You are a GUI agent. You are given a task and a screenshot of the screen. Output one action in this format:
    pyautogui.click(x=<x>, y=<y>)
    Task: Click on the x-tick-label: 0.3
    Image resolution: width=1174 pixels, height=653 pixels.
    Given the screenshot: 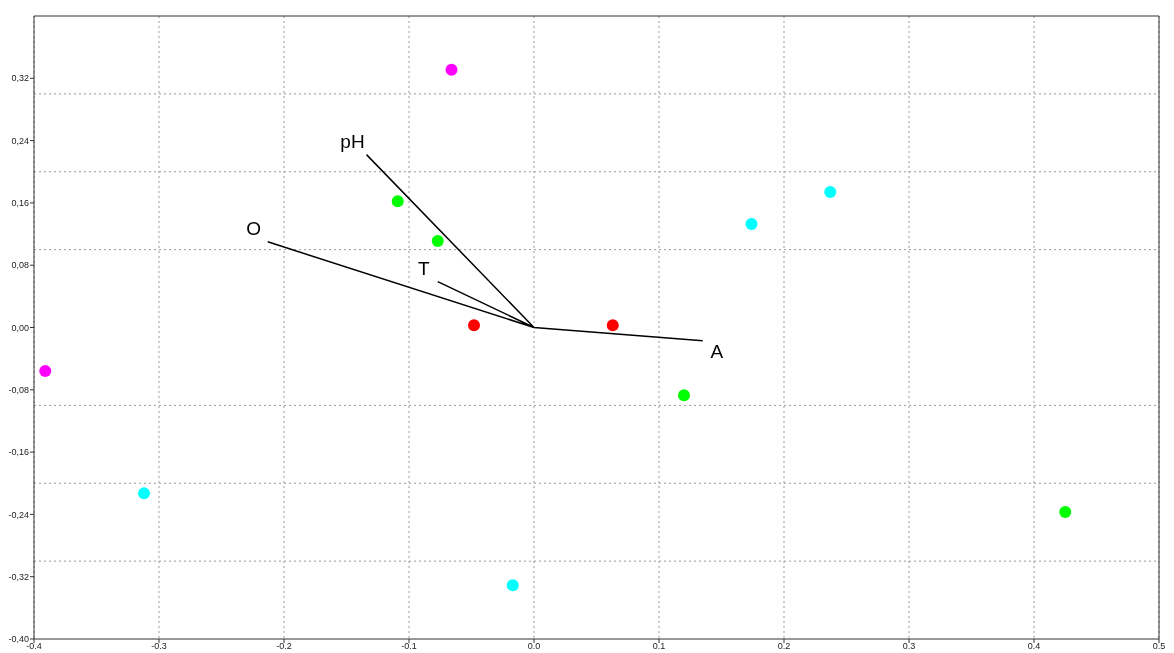 What is the action you would take?
    pyautogui.click(x=909, y=646)
    